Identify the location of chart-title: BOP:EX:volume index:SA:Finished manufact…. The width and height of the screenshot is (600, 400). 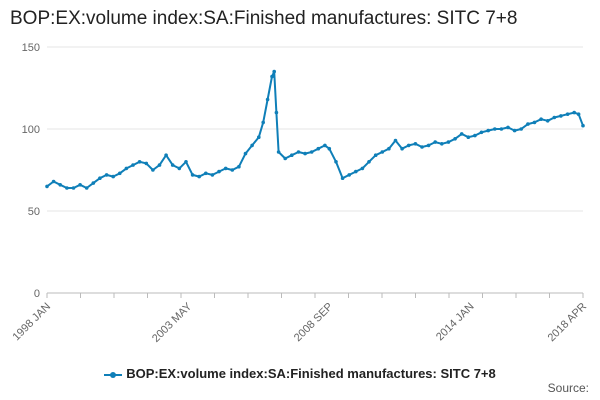
(264, 18).